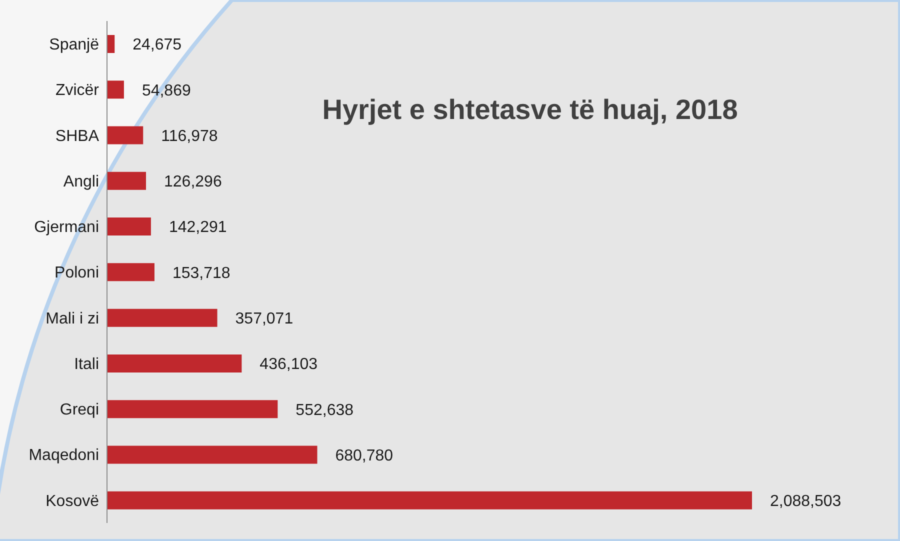 This screenshot has width=900, height=541. What do you see at coordinates (77, 136) in the screenshot?
I see `y-tick-label: SHBA` at bounding box center [77, 136].